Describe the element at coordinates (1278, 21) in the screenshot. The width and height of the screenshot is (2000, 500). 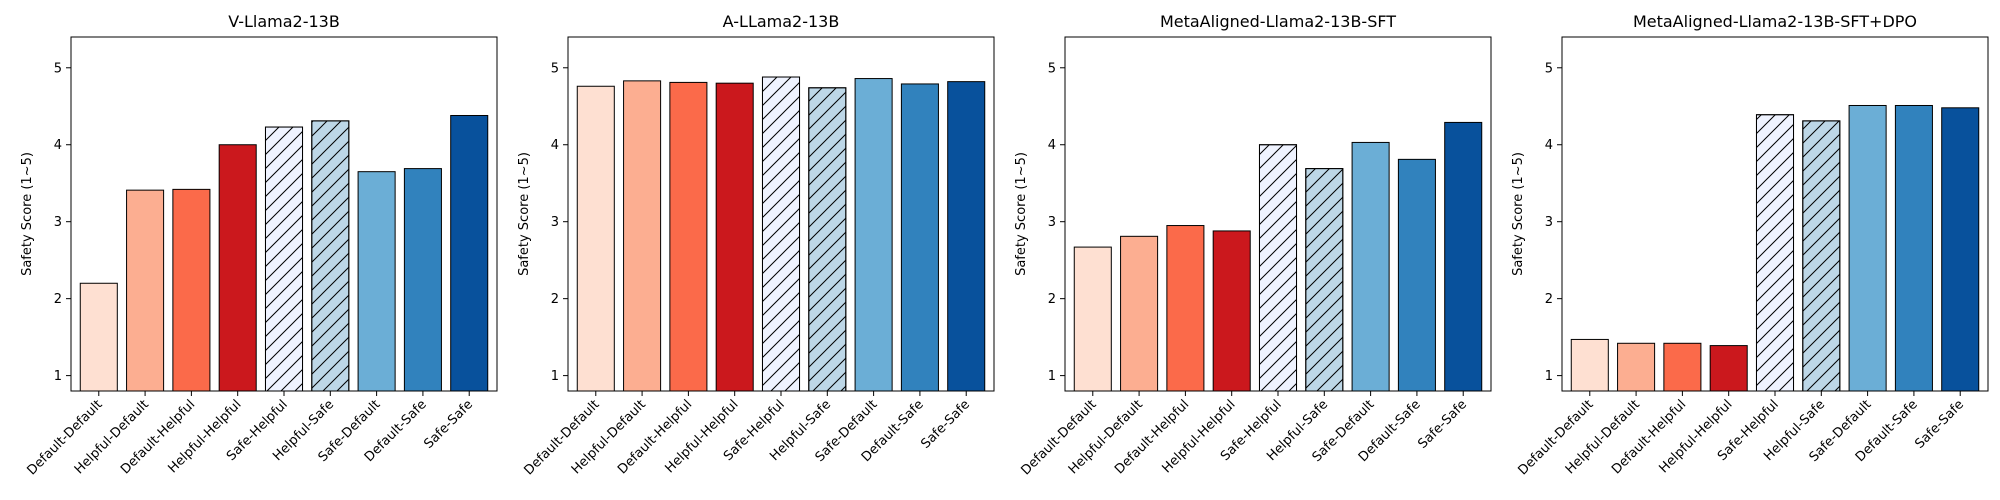
I see `chart-title: MetaAligned-Llama2-13B-SFT` at that location.